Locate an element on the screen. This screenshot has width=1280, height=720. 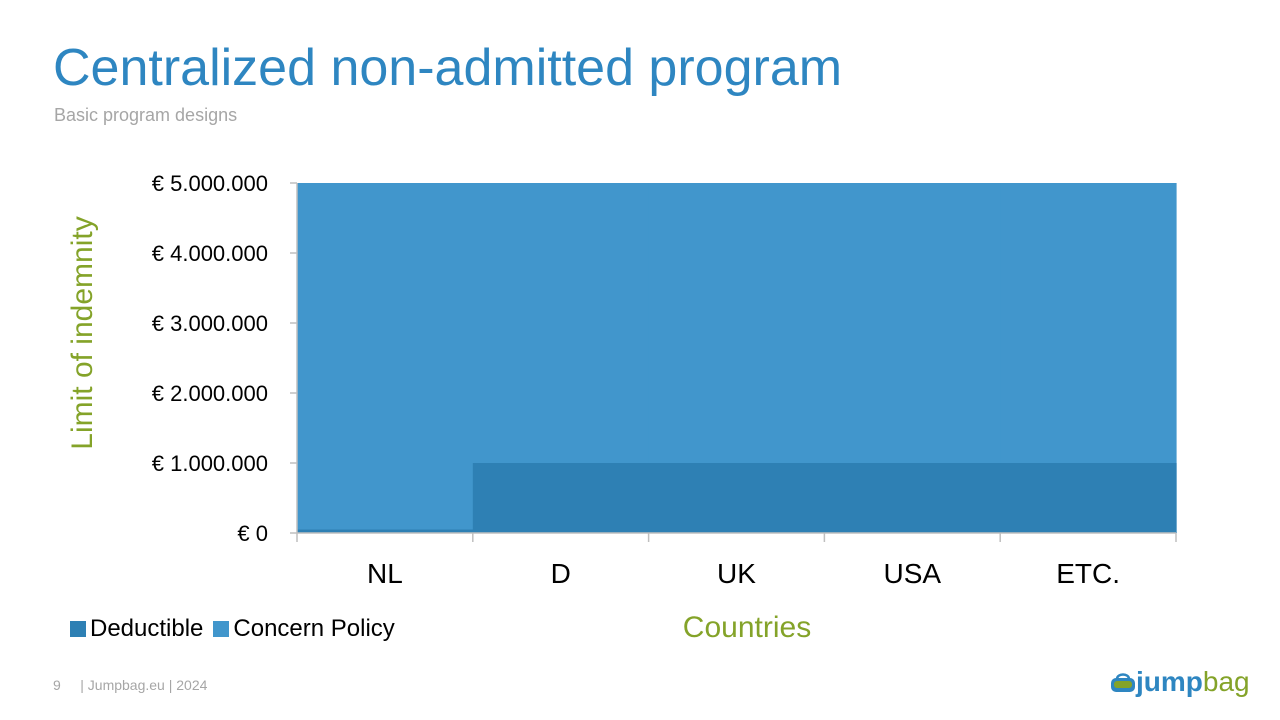
y-tick-label: € 2.000.000 is located at coordinates (210, 393).